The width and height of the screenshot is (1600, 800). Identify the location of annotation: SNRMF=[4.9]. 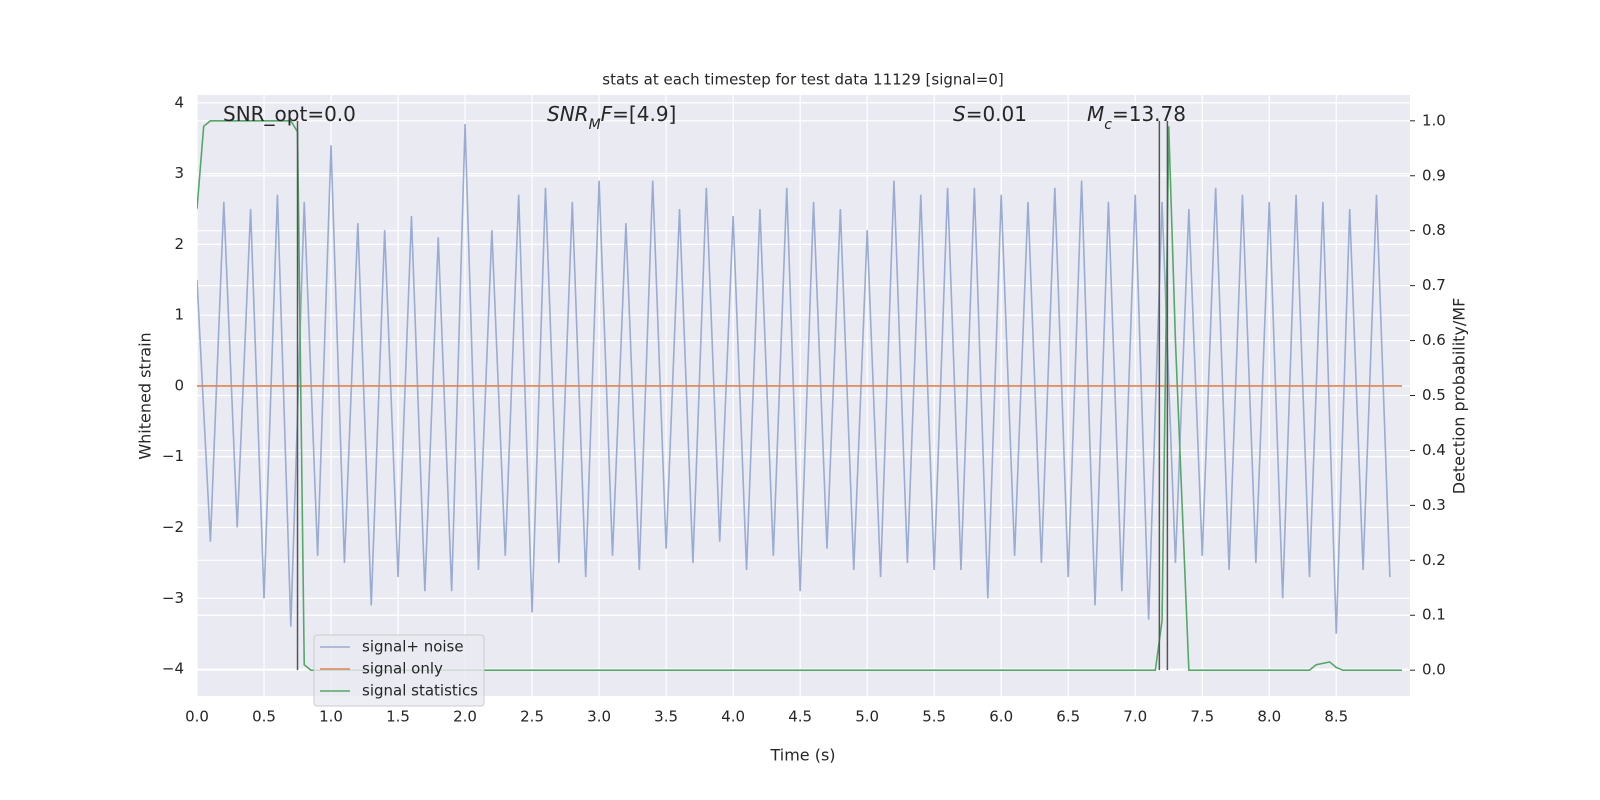
(611, 117).